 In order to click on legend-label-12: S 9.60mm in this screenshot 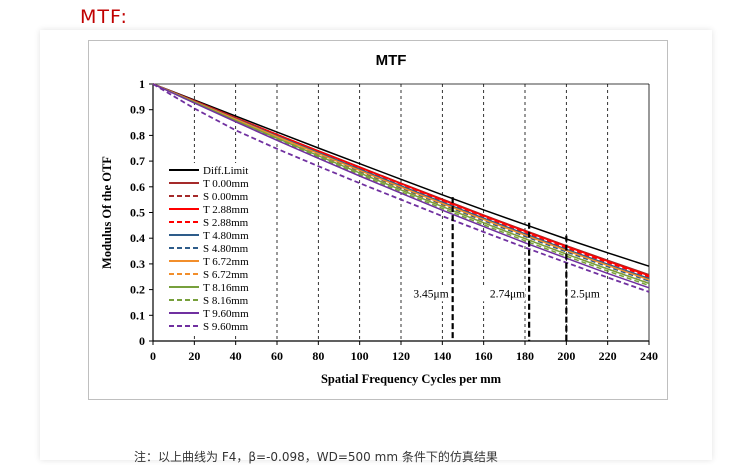, I will do `click(226, 327)`.